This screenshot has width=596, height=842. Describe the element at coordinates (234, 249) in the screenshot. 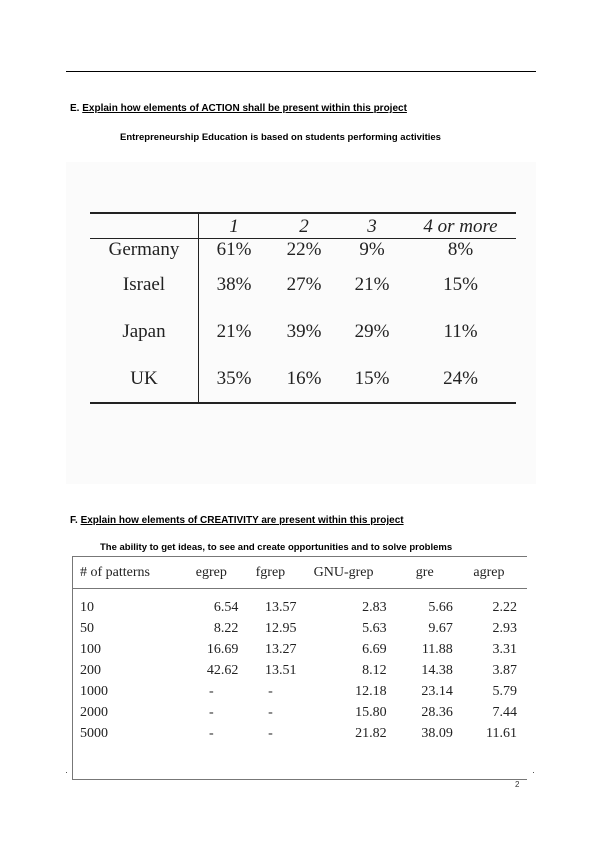

I see `table1-cell: 61%` at that location.